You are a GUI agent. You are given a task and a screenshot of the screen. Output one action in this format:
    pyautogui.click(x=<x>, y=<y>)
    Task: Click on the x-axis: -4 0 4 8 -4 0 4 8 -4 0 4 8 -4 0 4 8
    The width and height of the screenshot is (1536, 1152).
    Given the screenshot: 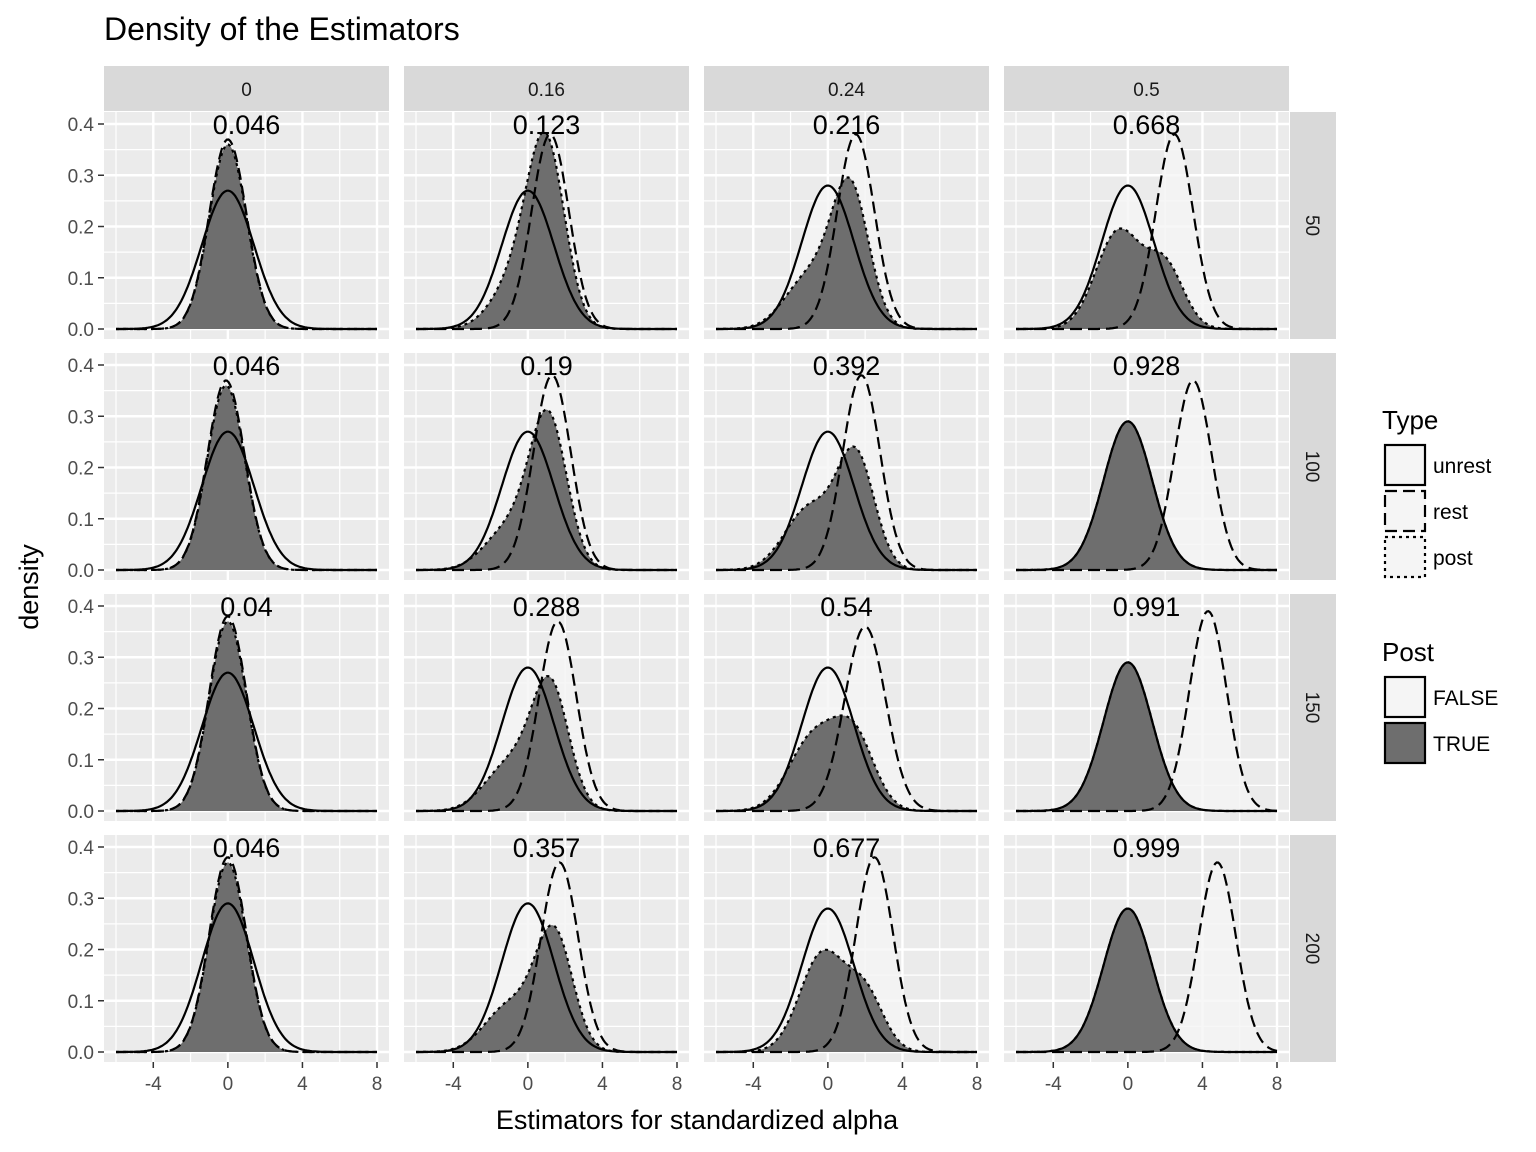 What is the action you would take?
    pyautogui.click(x=713, y=1078)
    